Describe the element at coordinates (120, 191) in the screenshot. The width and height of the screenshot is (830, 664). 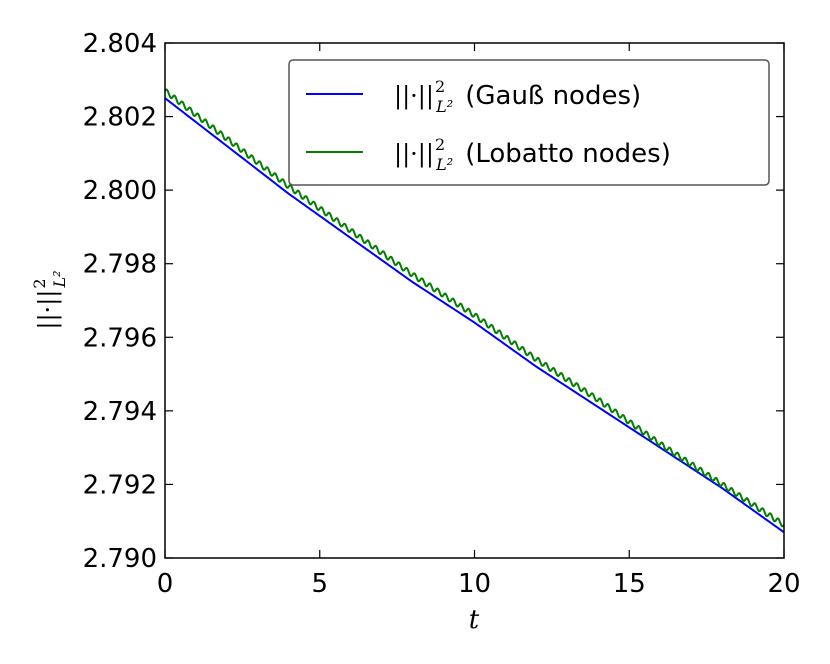
I see `y-tick-label: 2.800` at that location.